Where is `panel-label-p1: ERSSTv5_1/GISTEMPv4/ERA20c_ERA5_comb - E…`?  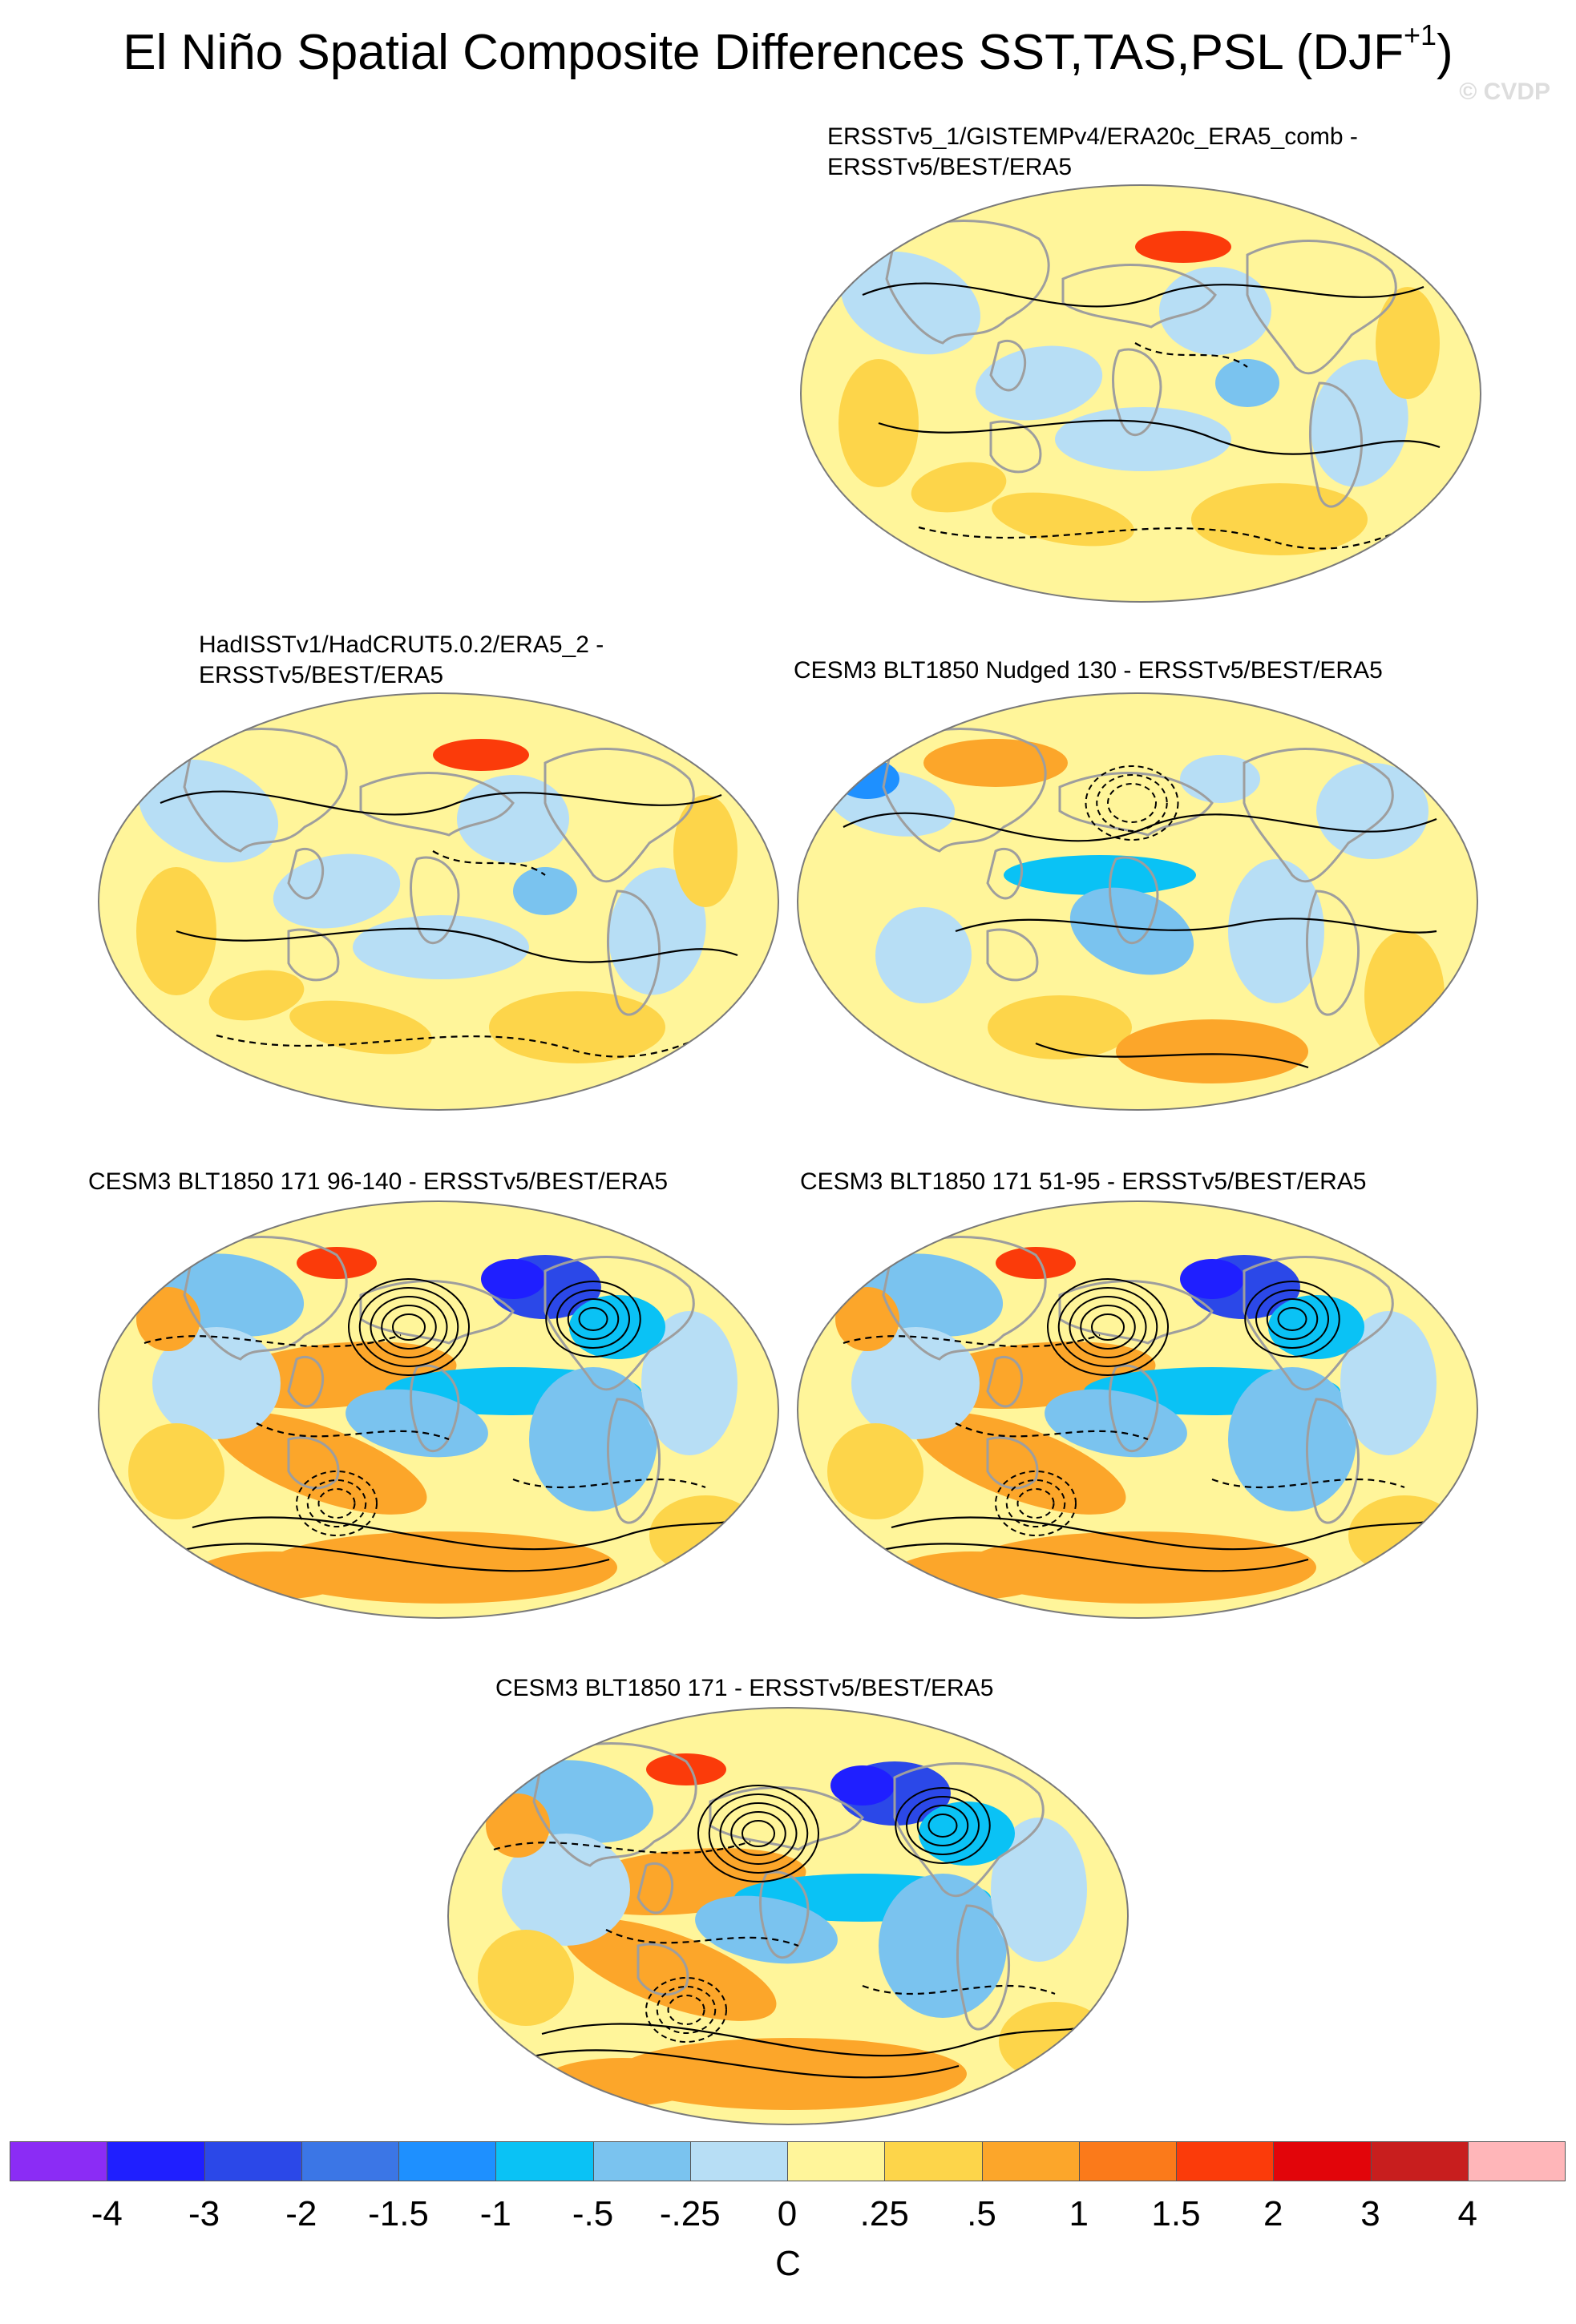 panel-label-p1: ERSSTv5_1/GISTEMPv4/ERA20c_ERA5_comb - E… is located at coordinates (1092, 151).